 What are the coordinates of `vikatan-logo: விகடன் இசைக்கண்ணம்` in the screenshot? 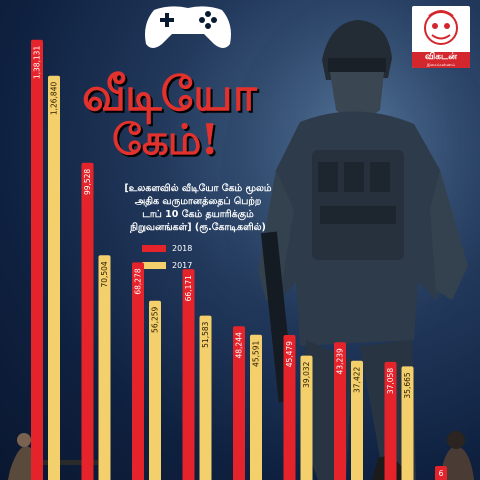 It's located at (441, 37).